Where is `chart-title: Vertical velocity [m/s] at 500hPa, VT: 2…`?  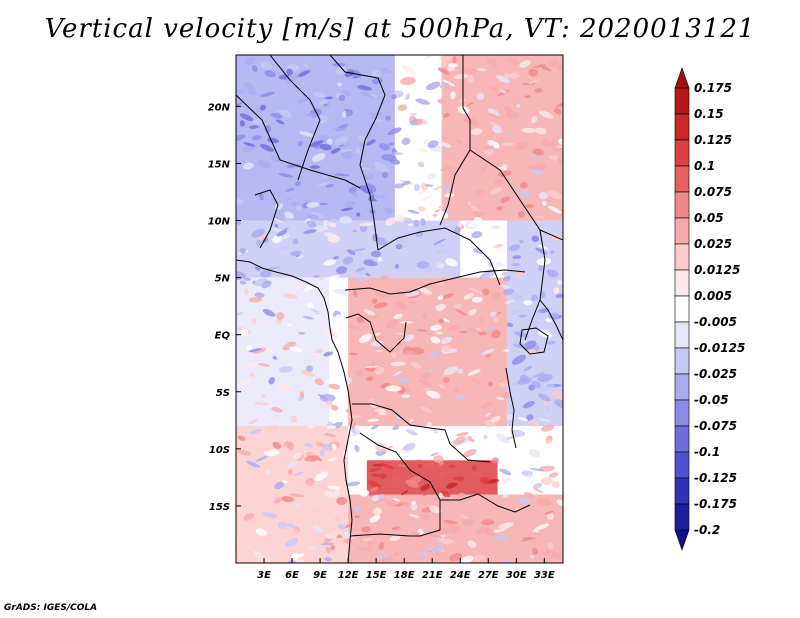 chart-title: Vertical velocity [m/s] at 500hPa, VT: 2… is located at coordinates (400, 29).